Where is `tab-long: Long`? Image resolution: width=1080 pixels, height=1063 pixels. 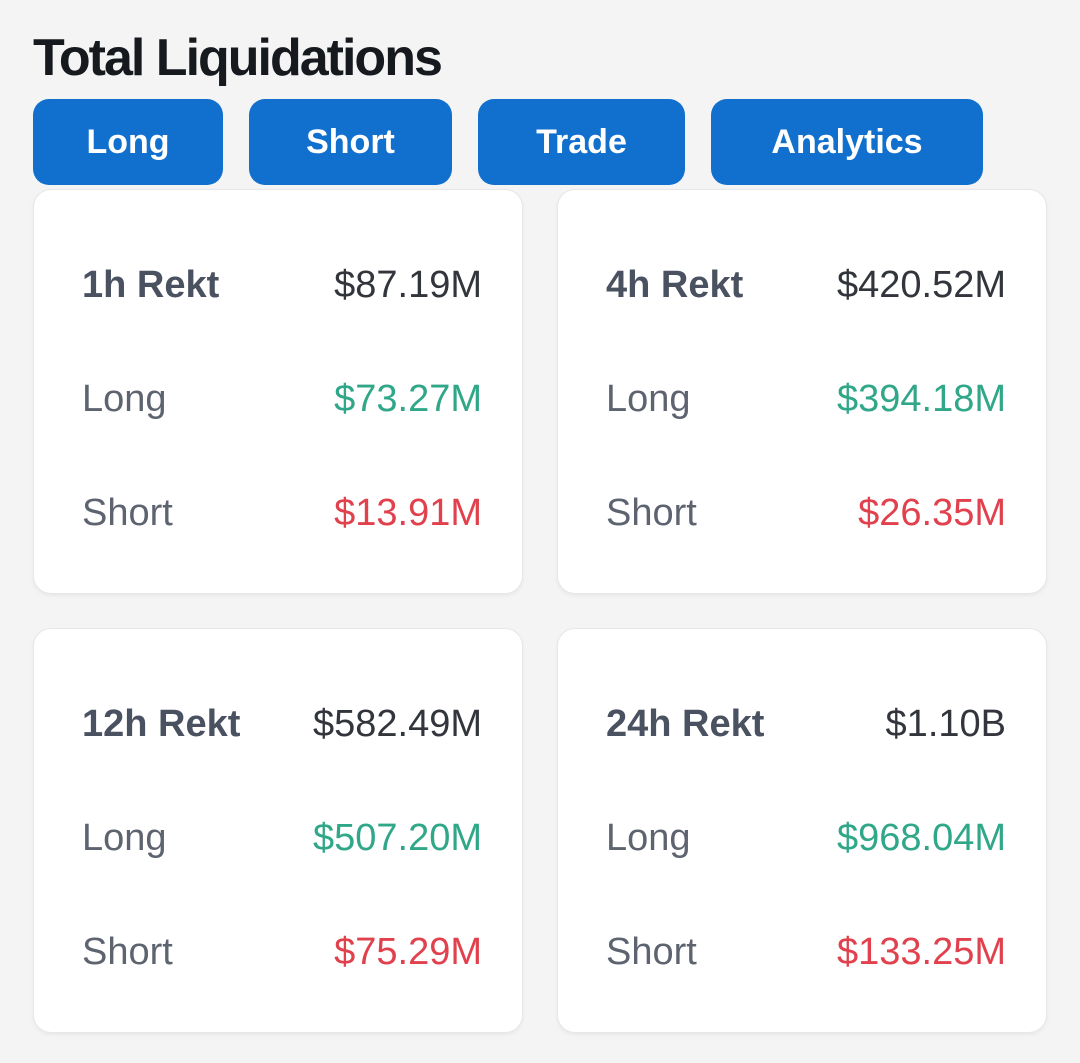 tab-long: Long is located at coordinates (128, 142).